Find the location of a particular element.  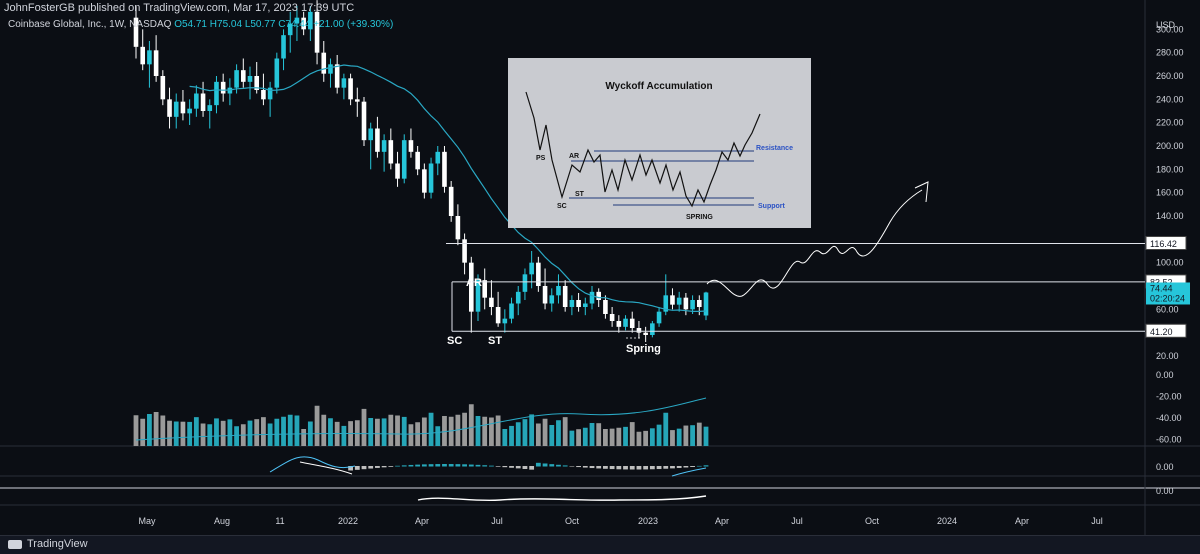

symbol-name: Coinbase Global, Inc., 1W, NASDAQ is located at coordinates (90, 24).